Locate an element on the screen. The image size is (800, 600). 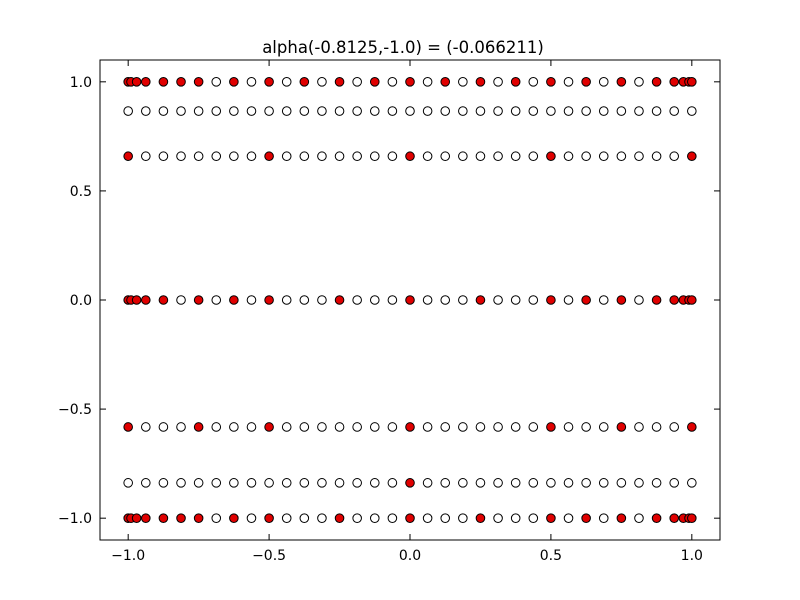
y-tick-label: 0.0 is located at coordinates (81, 301).